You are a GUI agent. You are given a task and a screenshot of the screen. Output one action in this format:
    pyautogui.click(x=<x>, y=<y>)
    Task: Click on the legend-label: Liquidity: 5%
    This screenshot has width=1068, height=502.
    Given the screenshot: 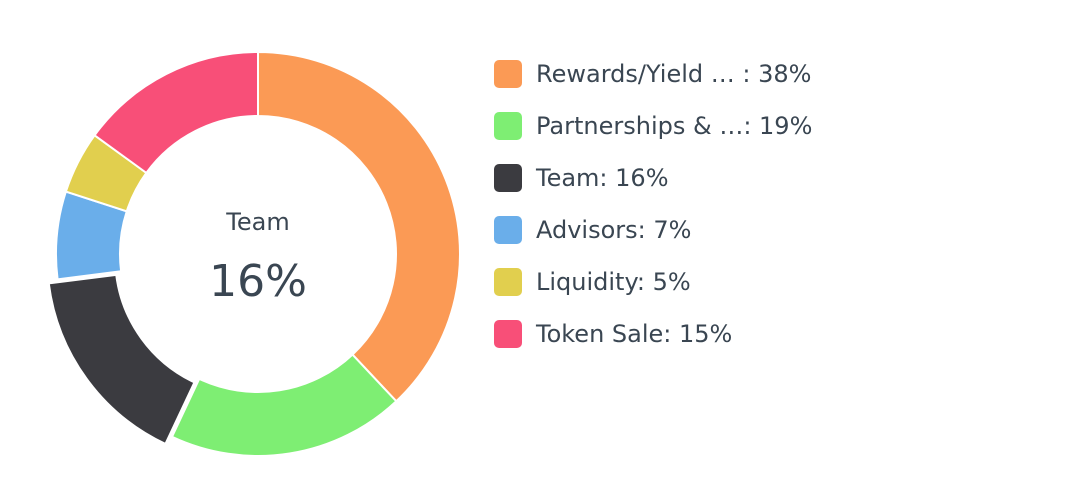 What is the action you would take?
    pyautogui.click(x=613, y=282)
    